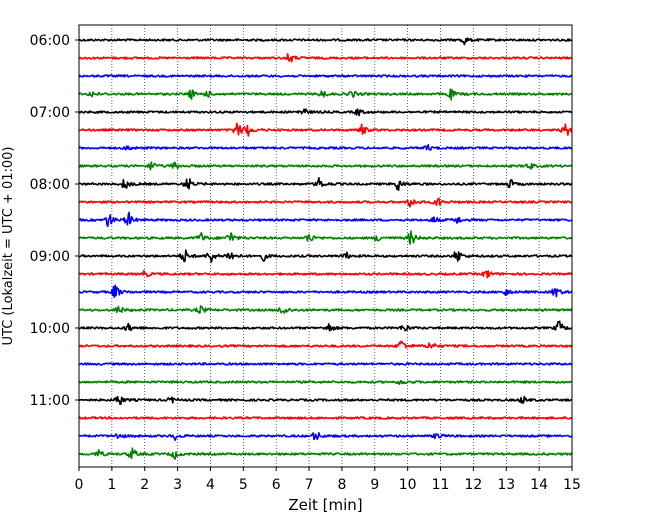 This screenshot has width=650, height=520. What do you see at coordinates (79, 485) in the screenshot?
I see `x-tick-label: 0` at bounding box center [79, 485].